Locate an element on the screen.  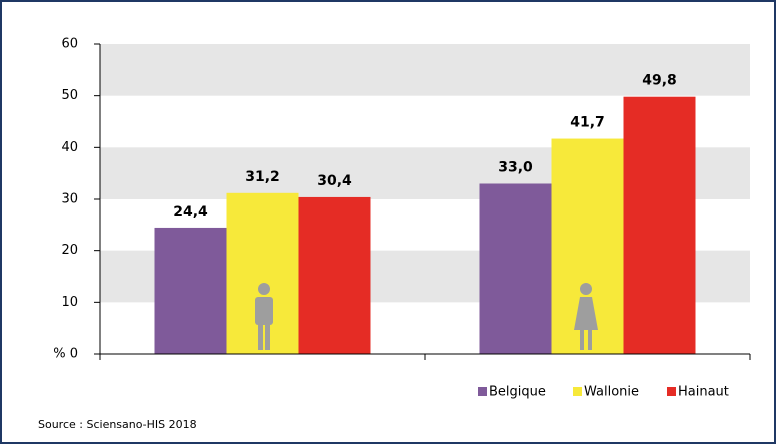
source-note: Source : Sciensano-HIS 2018 is located at coordinates (117, 424).